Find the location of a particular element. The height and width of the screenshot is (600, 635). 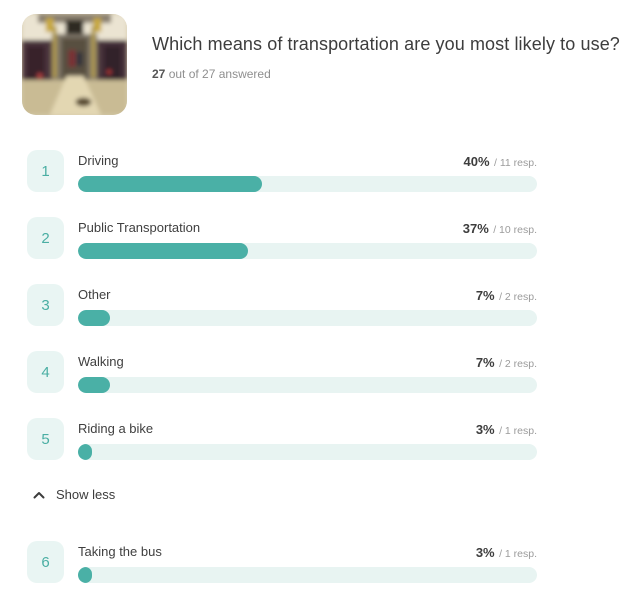

answer-row-riding-a-bike: 5 Riding a bike 3% / 1 resp. is located at coordinates (317, 440).